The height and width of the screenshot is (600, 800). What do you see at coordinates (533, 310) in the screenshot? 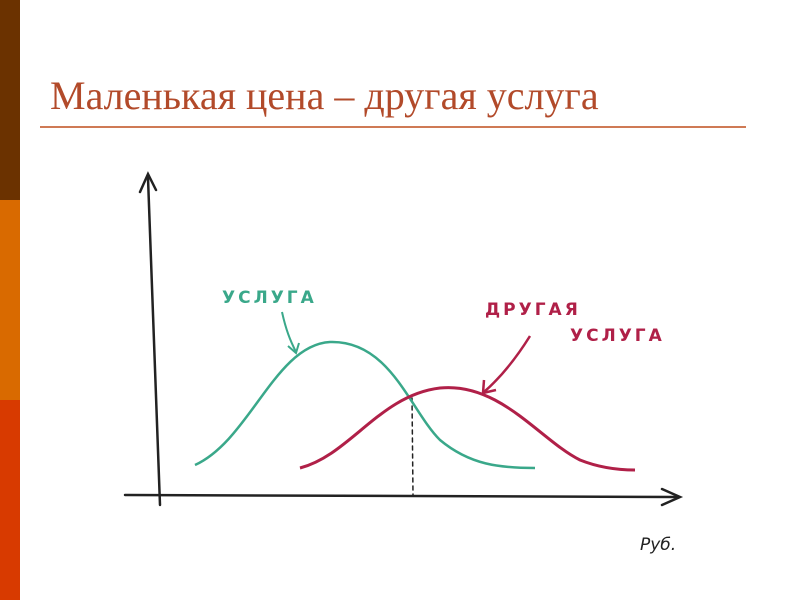
I see `curve-label: ДРУГАЯ` at bounding box center [533, 310].